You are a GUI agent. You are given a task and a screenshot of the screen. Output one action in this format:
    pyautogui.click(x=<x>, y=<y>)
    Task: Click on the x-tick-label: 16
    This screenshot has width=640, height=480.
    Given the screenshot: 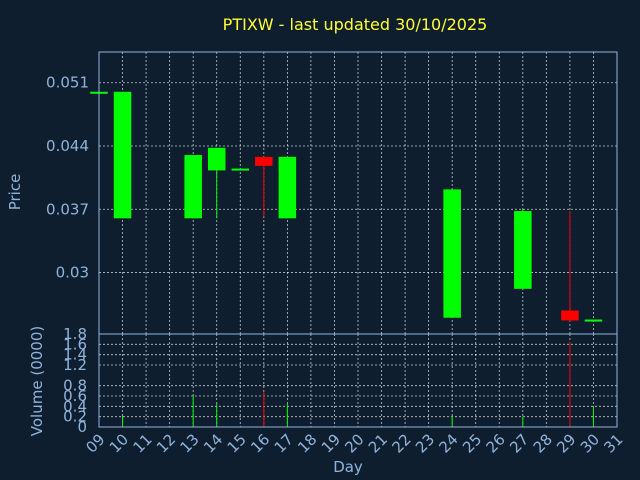 What is the action you would take?
    pyautogui.click(x=260, y=443)
    